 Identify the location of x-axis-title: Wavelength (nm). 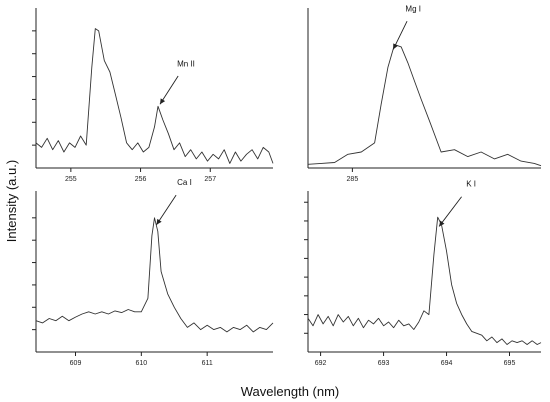
(290, 391).